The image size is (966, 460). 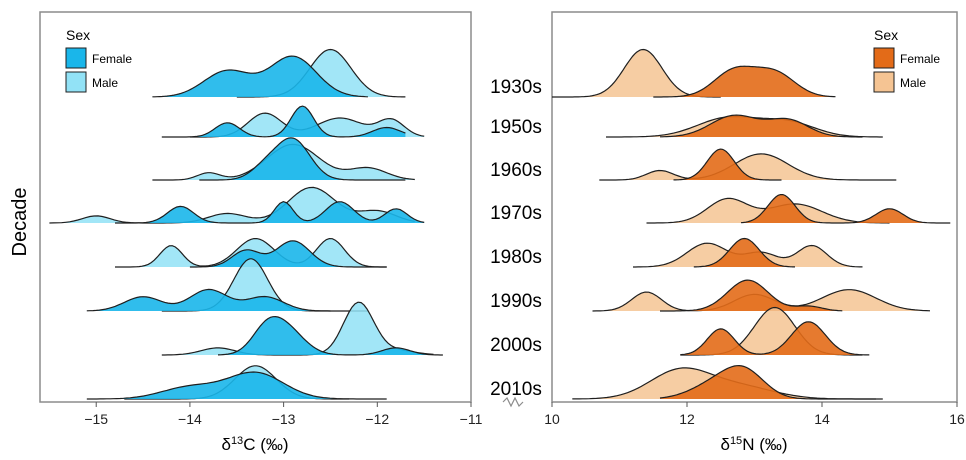 I want to click on ridge-right-2000s-female, so click(x=775, y=338).